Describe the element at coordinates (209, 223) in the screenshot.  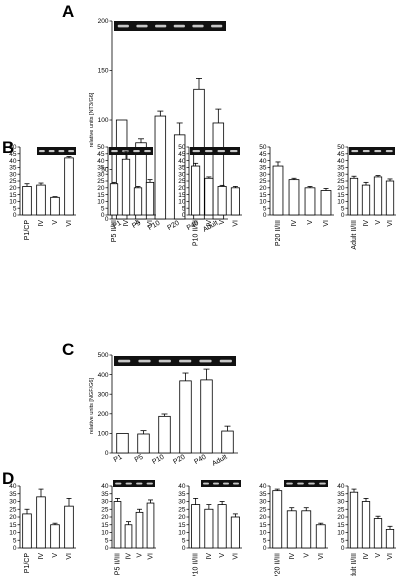
I see `panel-b3-category-label: IV` at that location.